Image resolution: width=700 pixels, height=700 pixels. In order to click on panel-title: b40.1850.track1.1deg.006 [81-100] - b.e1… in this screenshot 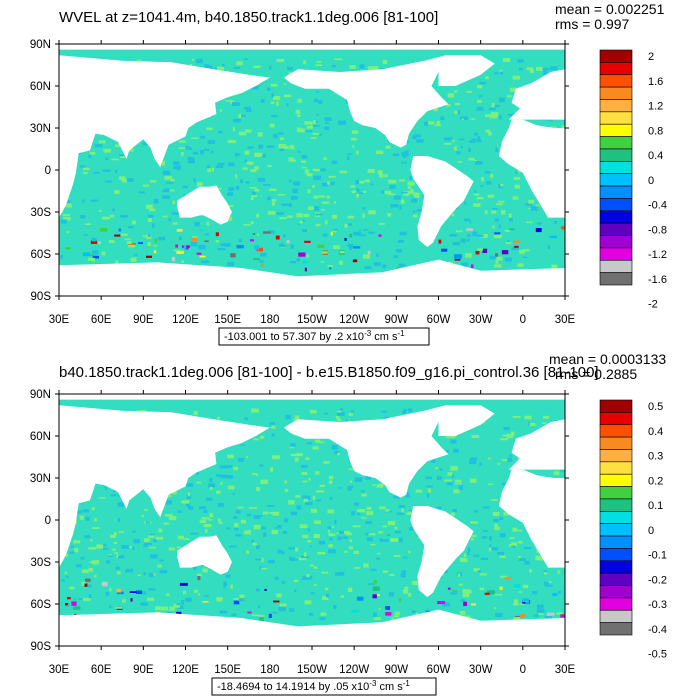, I will do `click(329, 372)`.